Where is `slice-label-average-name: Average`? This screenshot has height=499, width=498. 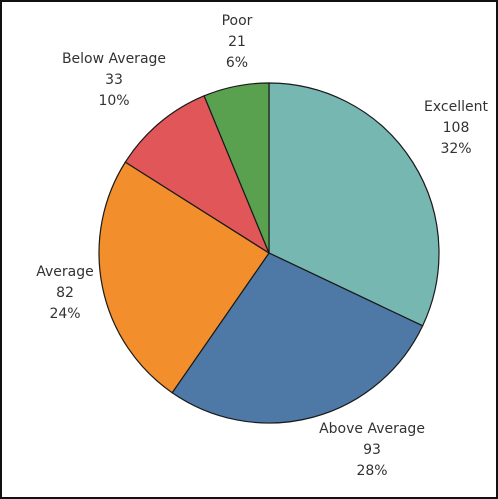 slice-label-average-name: Average is located at coordinates (65, 272).